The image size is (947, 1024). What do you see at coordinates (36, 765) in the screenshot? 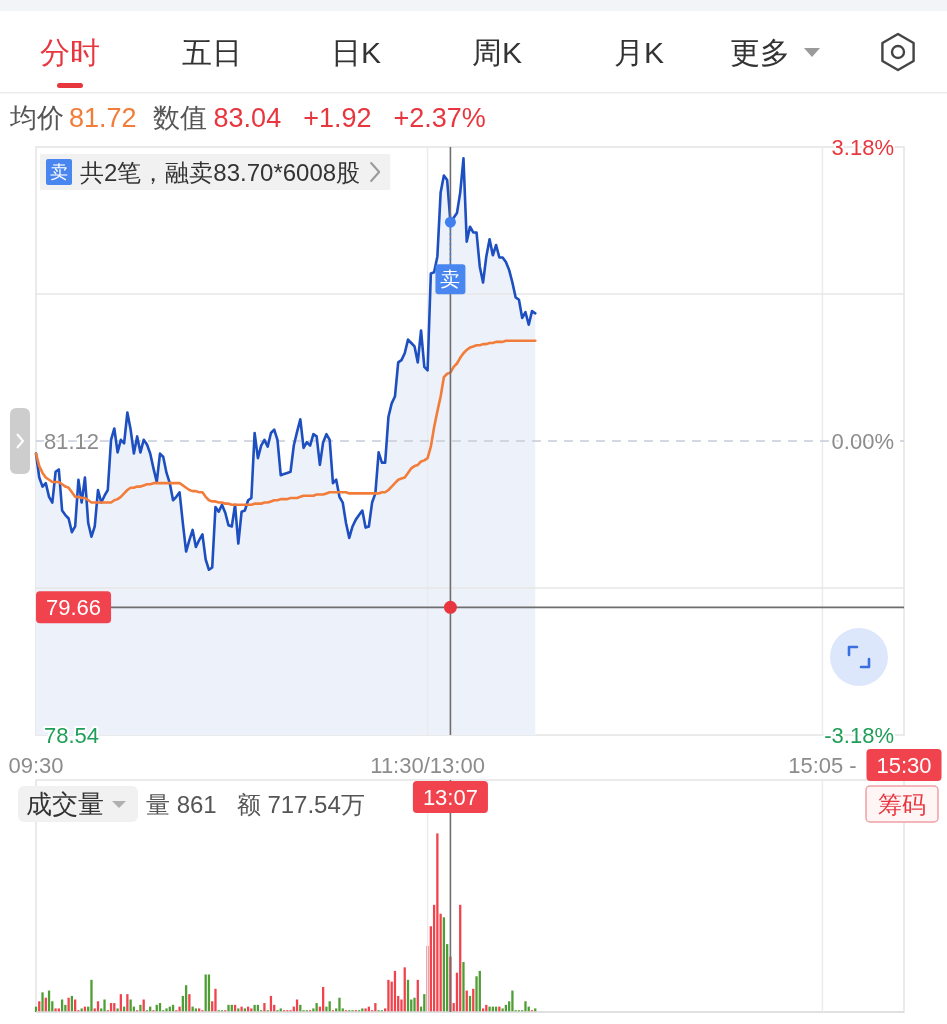
I see `x-tick-label: 09:30` at bounding box center [36, 765].